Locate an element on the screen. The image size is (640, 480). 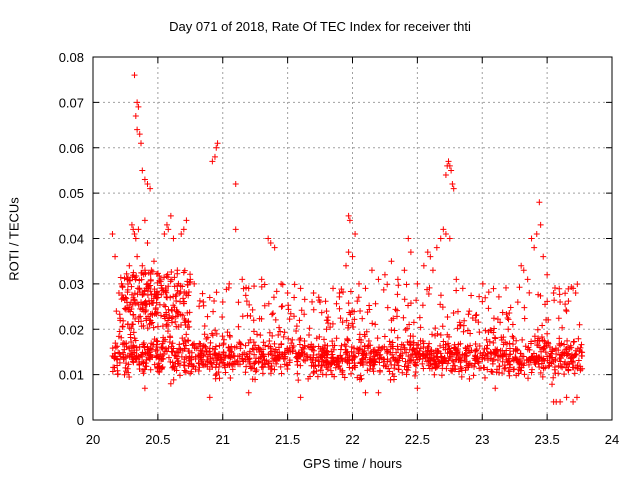
x-tick-label: 20.5 is located at coordinates (157, 439).